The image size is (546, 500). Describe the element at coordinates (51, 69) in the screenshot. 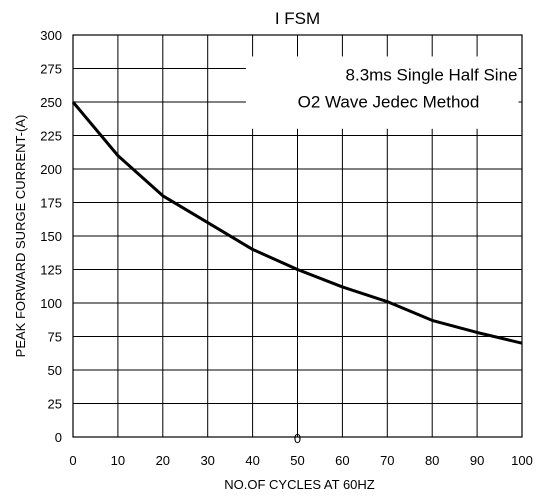

I see `y-tick-label: 275` at that location.